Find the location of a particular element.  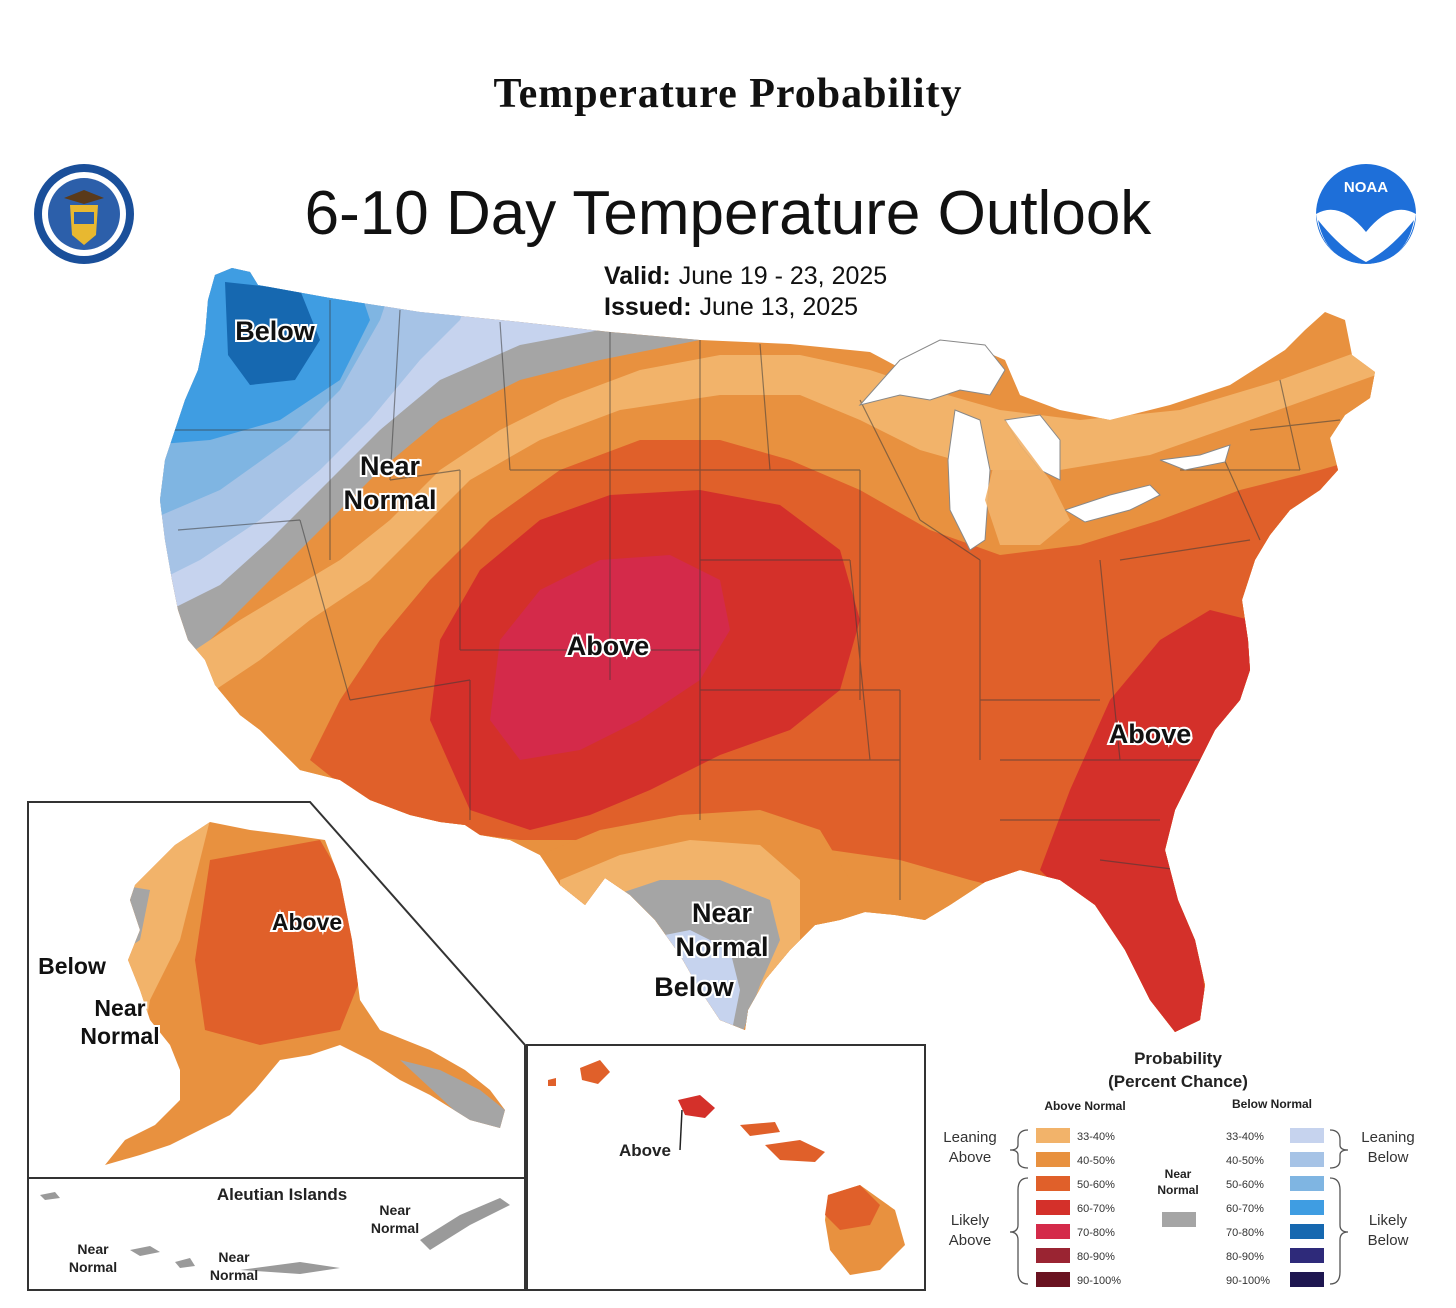

legend-above-label-2: 50-60% is located at coordinates (1096, 1185).